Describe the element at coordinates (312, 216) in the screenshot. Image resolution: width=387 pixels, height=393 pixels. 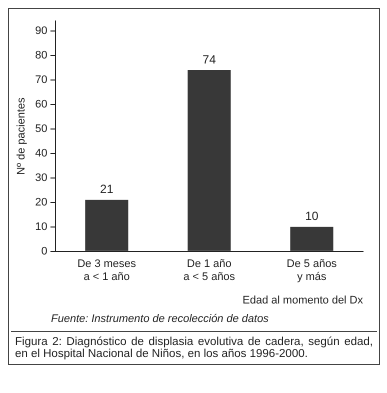
I see `data-label: 10` at that location.